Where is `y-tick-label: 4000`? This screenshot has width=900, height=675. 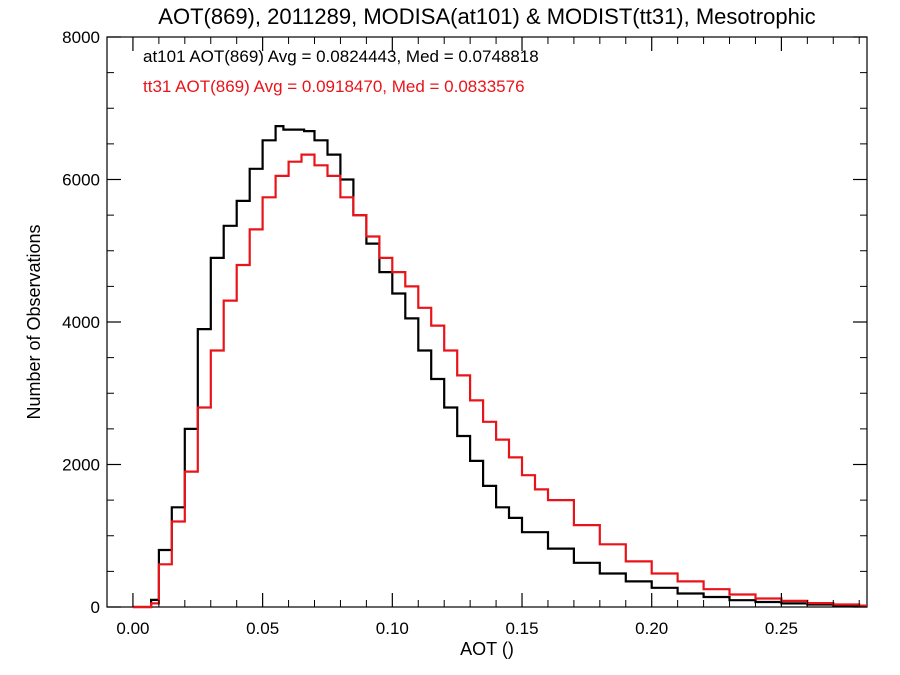
y-tick-label: 4000 is located at coordinates (81, 322).